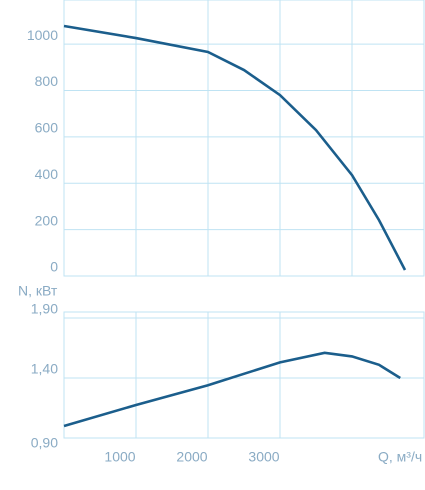 Image resolution: width=425 pixels, height=490 pixels. What do you see at coordinates (232, 389) in the screenshot?
I see `data-line` at bounding box center [232, 389].